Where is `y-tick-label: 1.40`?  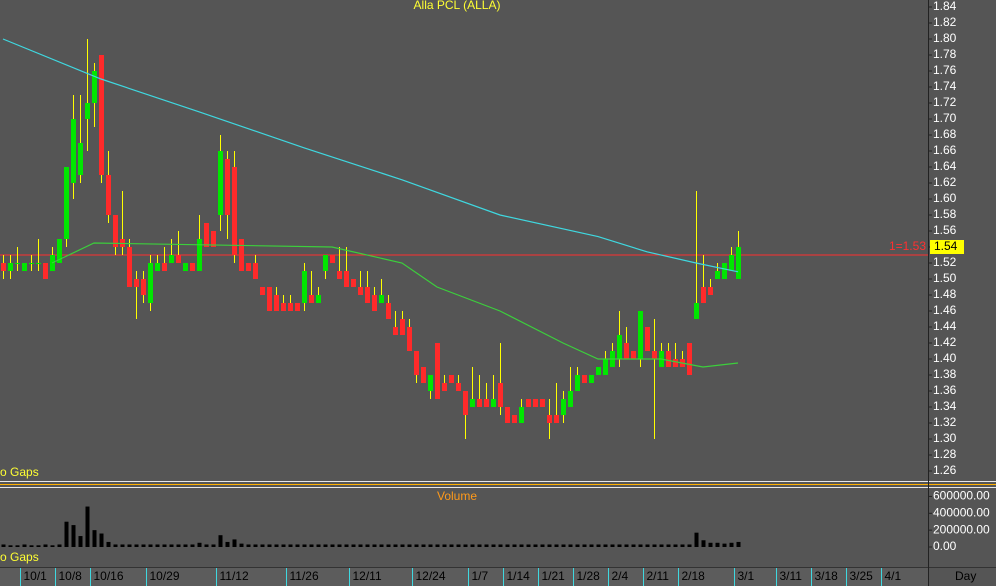
y-tick-label: 1.40 is located at coordinates (945, 358).